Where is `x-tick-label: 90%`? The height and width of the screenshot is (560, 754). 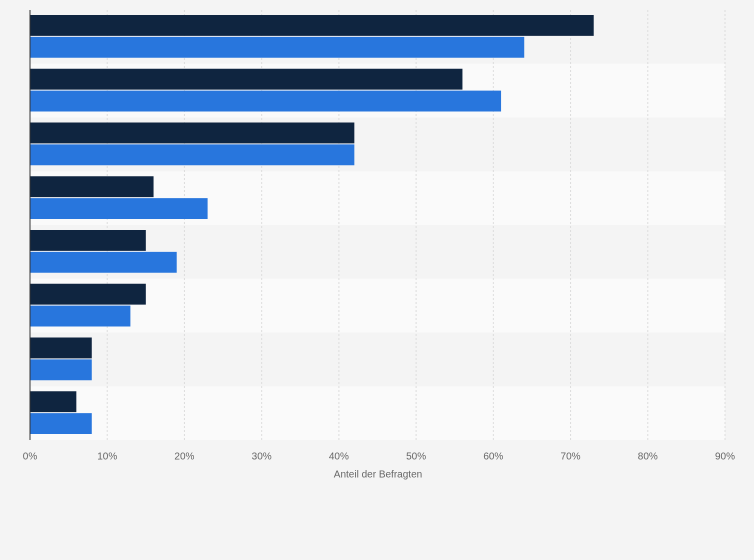 x-tick-label: 90% is located at coordinates (725, 457).